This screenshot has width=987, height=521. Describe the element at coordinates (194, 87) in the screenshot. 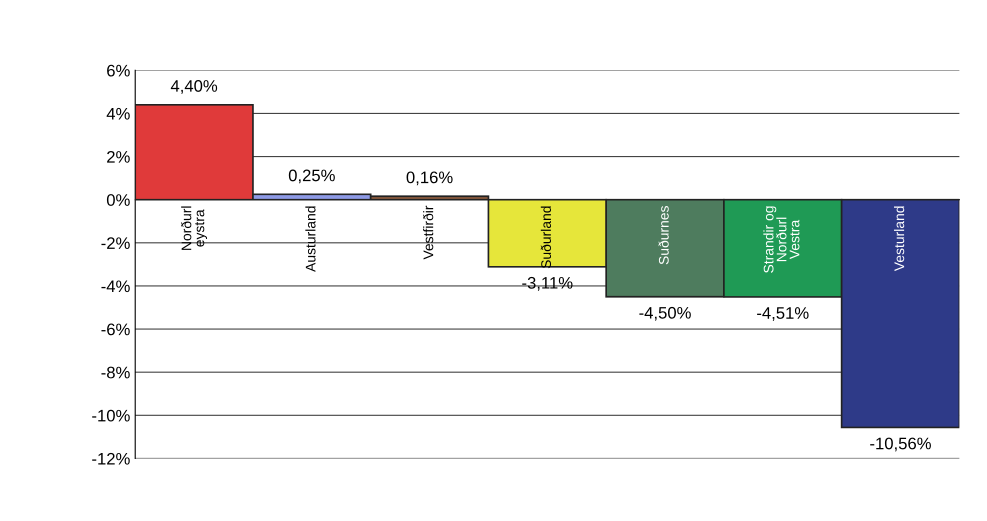

I see `data-label: 4,40%` at that location.